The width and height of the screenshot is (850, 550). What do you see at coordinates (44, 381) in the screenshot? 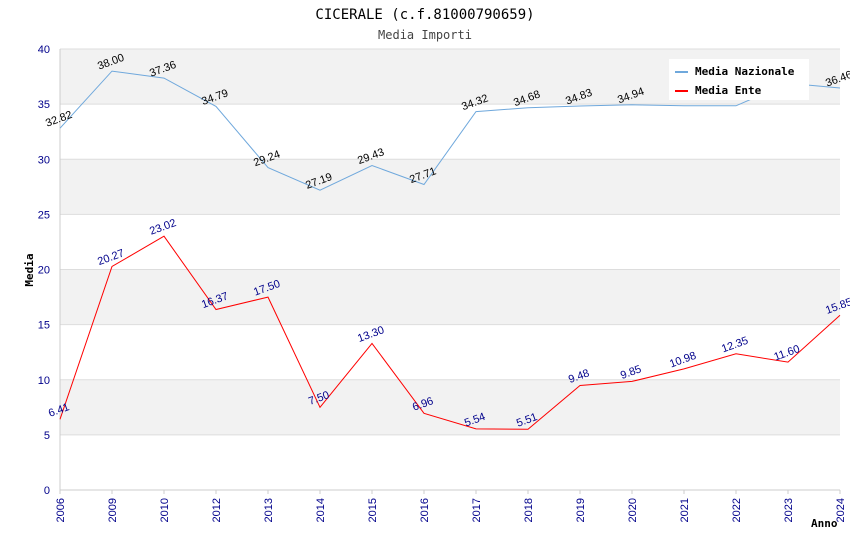
I see `y-tick-label: 10` at bounding box center [44, 381].